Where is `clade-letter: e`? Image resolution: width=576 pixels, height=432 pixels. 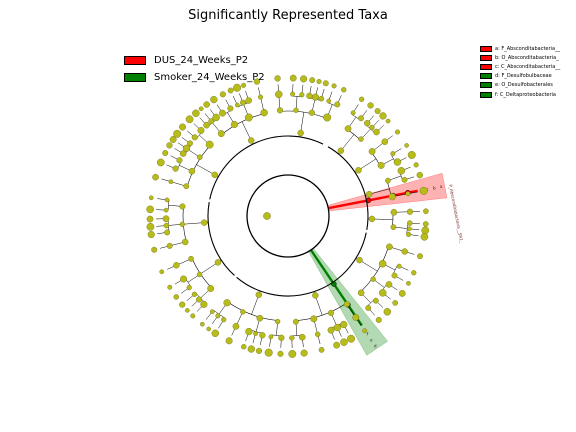 clade-letter: e is located at coordinates (371, 341).